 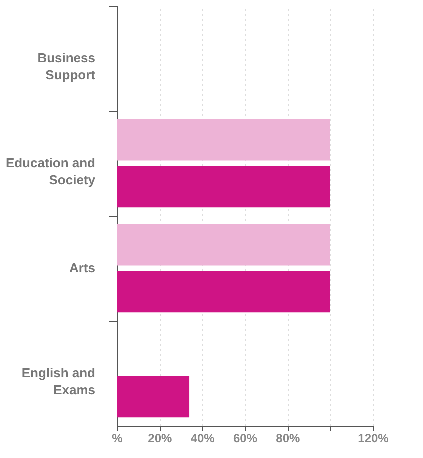 What do you see at coordinates (82, 268) in the screenshot?
I see `y-tick-label: Arts` at bounding box center [82, 268].